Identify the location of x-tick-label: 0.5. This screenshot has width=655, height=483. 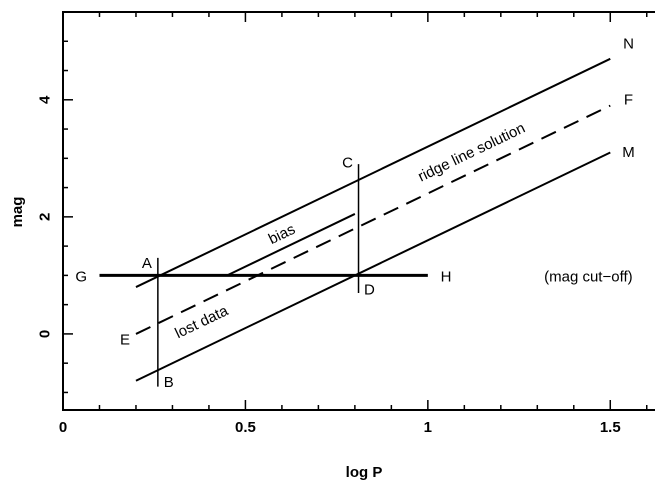
(245, 427).